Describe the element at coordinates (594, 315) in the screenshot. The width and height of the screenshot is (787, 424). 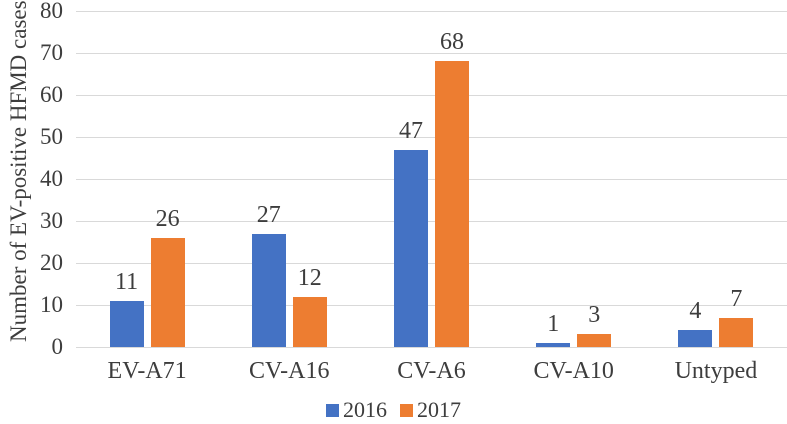
I see `bar-value-label-2017-CV-A10: 3` at that location.